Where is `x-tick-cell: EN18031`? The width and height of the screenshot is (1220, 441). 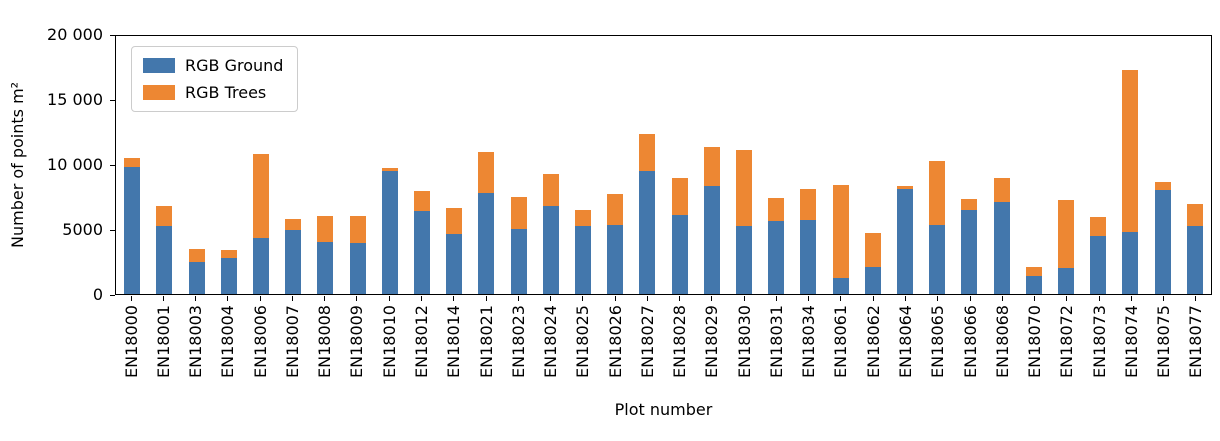 x-tick-cell: EN18031 is located at coordinates (776, 344).